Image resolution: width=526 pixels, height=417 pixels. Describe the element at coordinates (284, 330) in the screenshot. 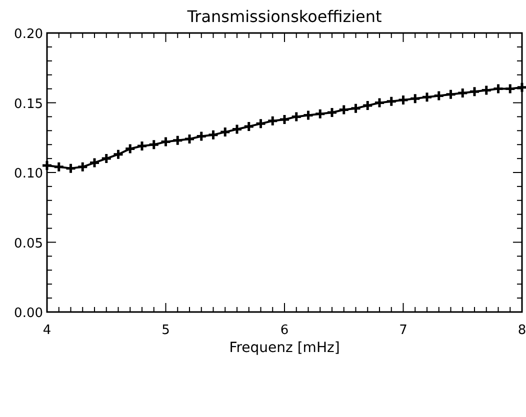

I see `x-tick-label: 6` at that location.